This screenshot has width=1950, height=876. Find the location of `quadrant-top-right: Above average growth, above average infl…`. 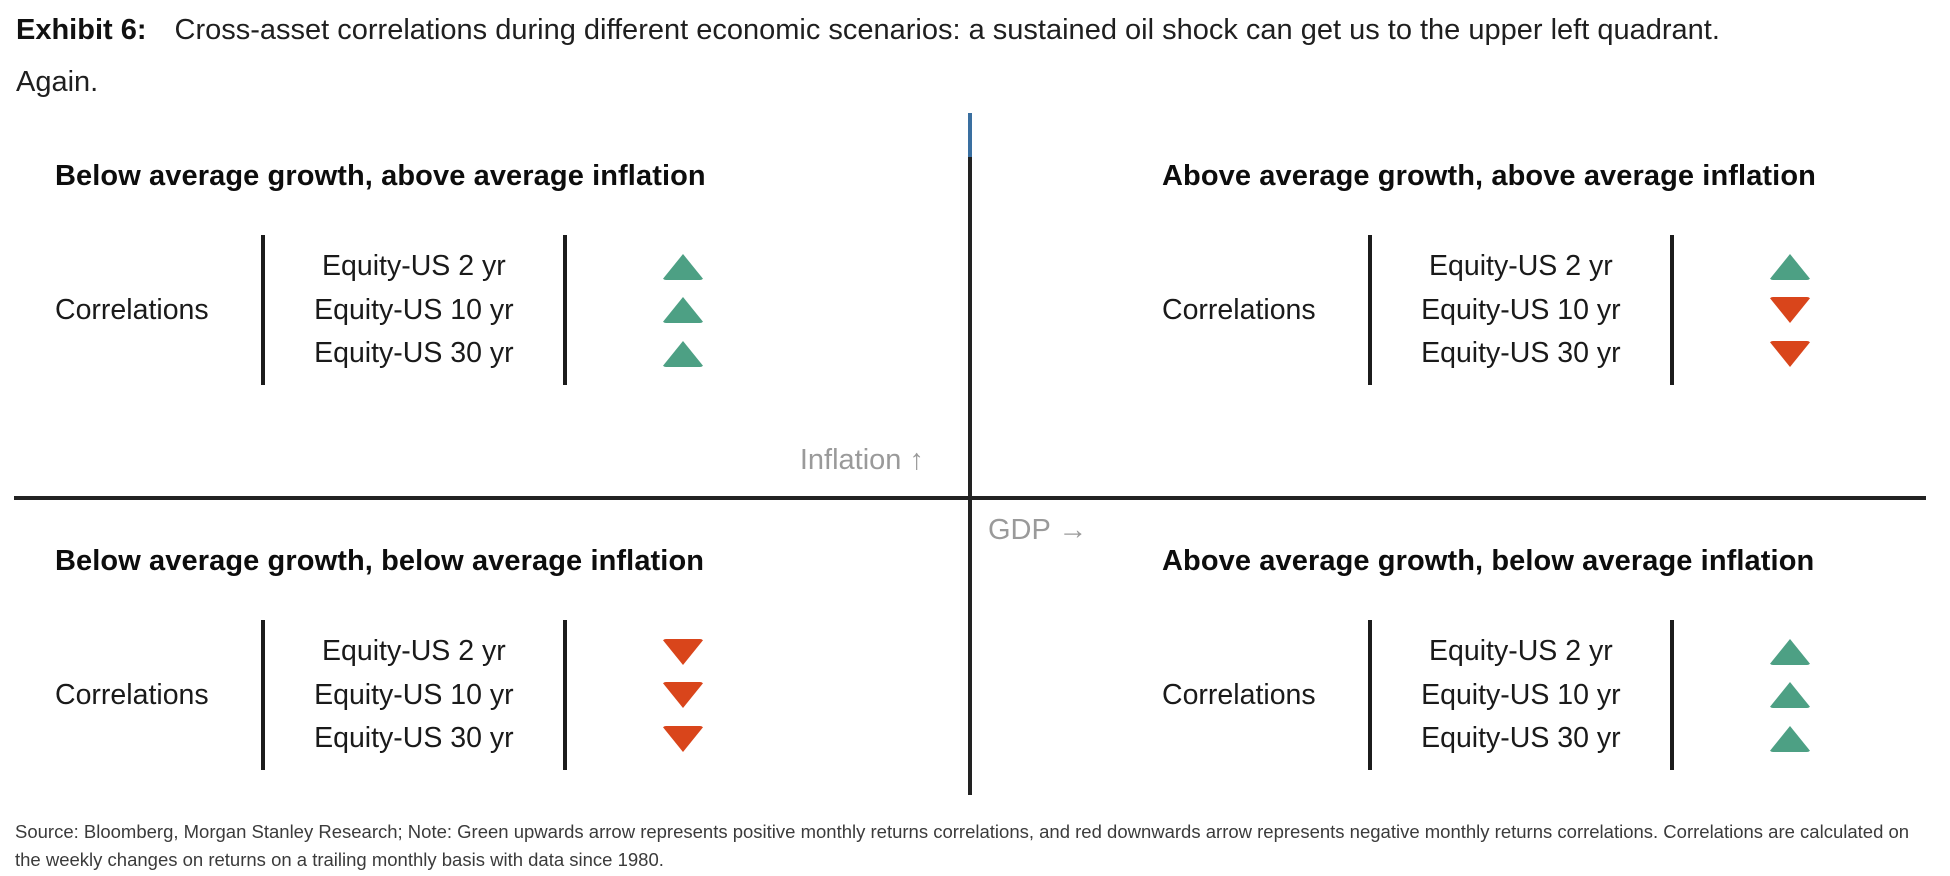

quadrant-top-right: Above average growth, above average infl… is located at coordinates (1534, 272).